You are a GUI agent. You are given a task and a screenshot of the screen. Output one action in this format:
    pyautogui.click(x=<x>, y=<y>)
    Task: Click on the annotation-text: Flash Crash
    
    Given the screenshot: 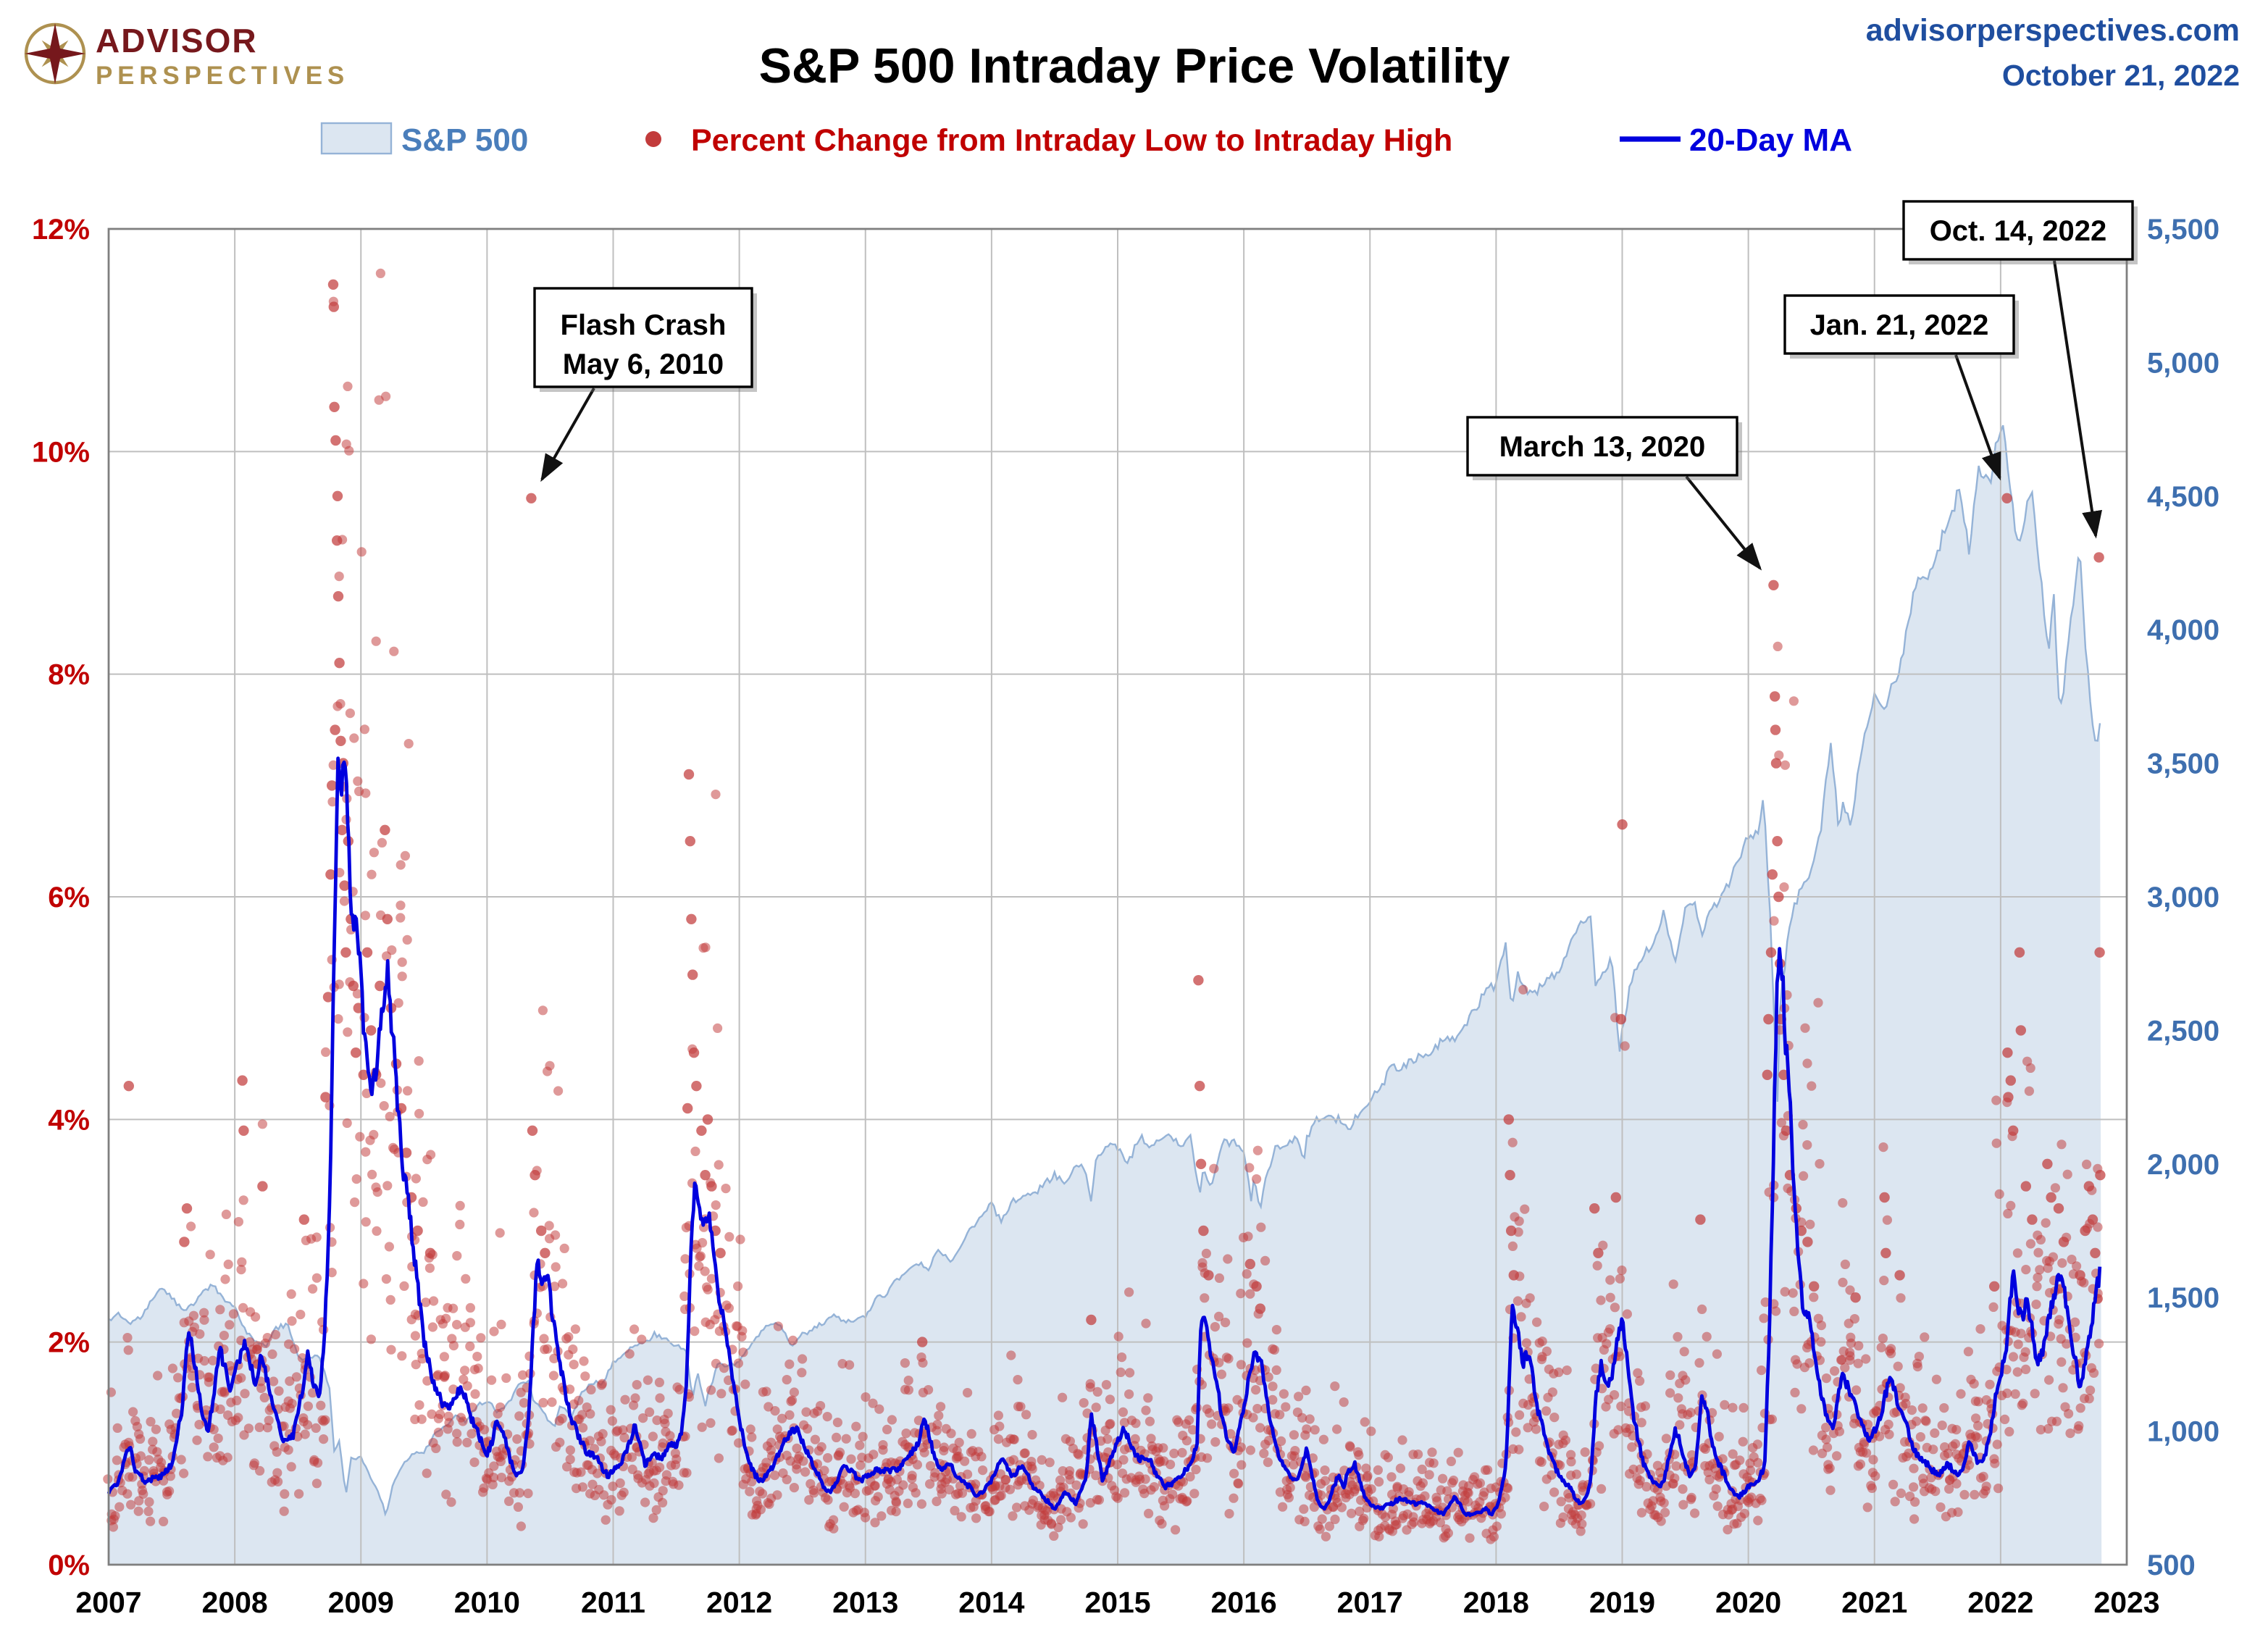 What is the action you would take?
    pyautogui.click(x=644, y=325)
    